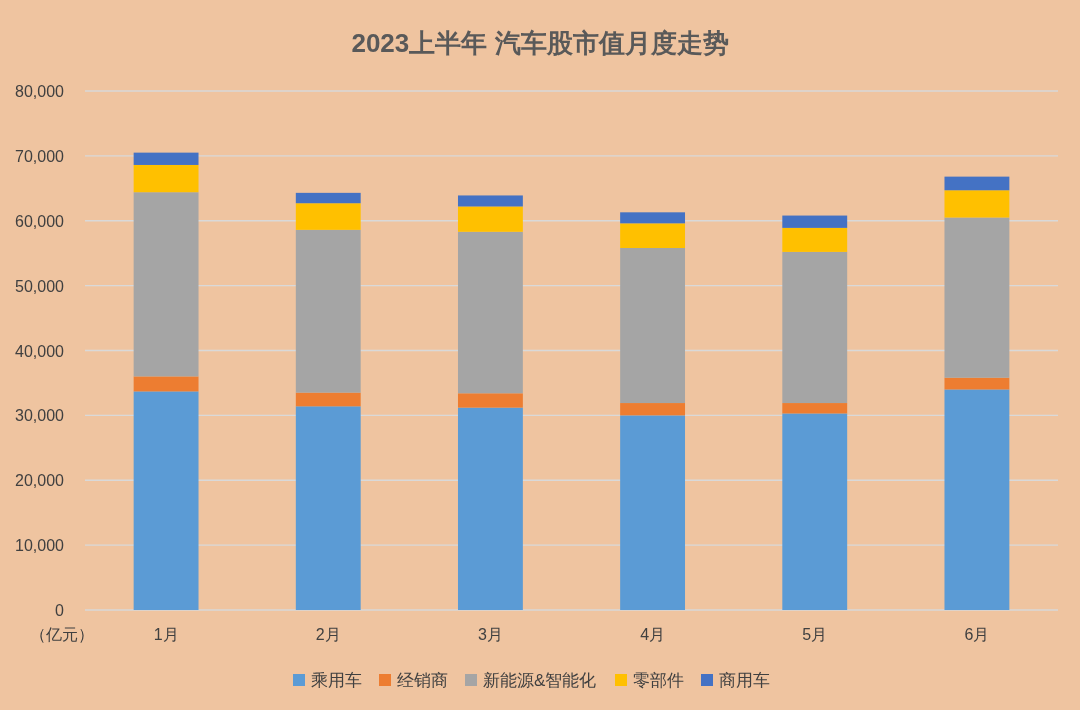  What do you see at coordinates (40, 91) in the screenshot?
I see `y-tick-label: 80,000` at bounding box center [40, 91].